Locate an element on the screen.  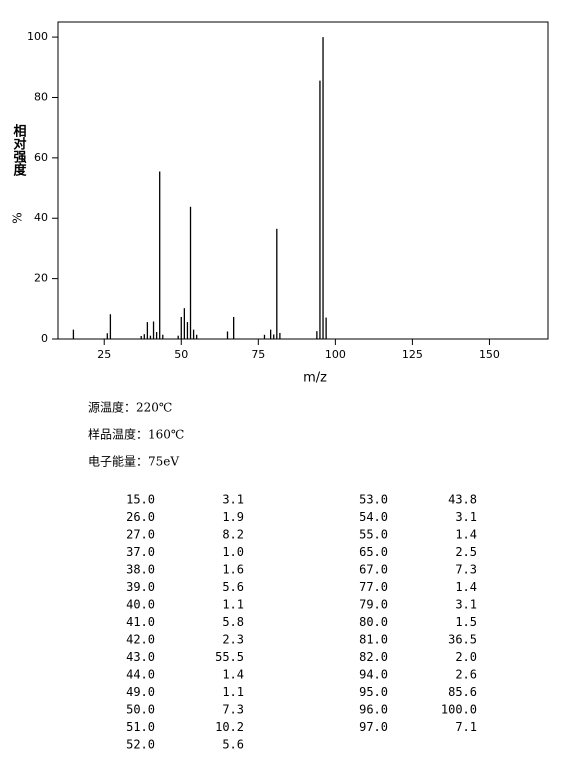
intensity-cell: 1.0 is located at coordinates (233, 552).